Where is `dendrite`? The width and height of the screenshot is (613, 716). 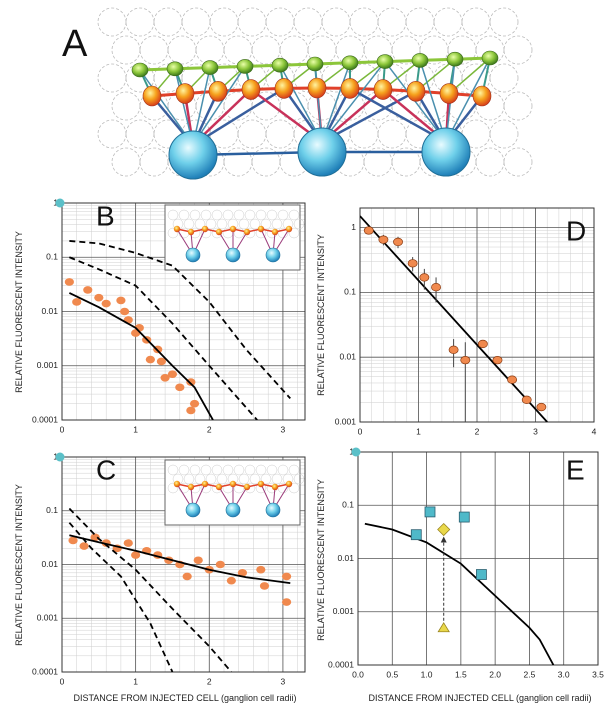 dendrite is located at coordinates (238, 117).